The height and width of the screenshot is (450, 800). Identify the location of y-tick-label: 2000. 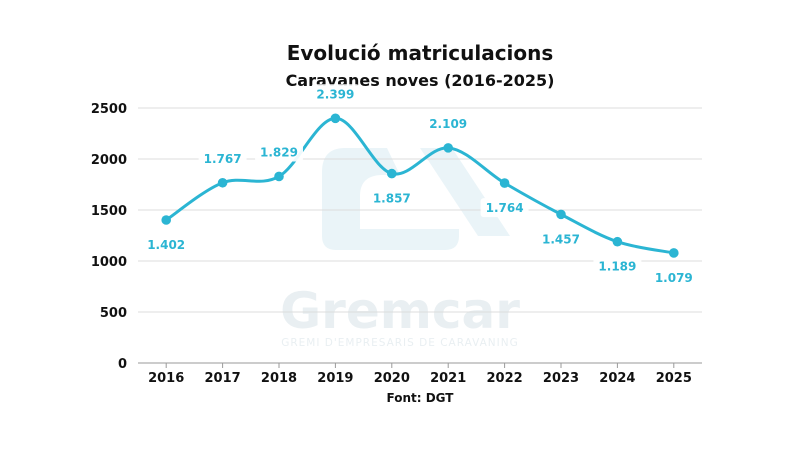
(109, 160).